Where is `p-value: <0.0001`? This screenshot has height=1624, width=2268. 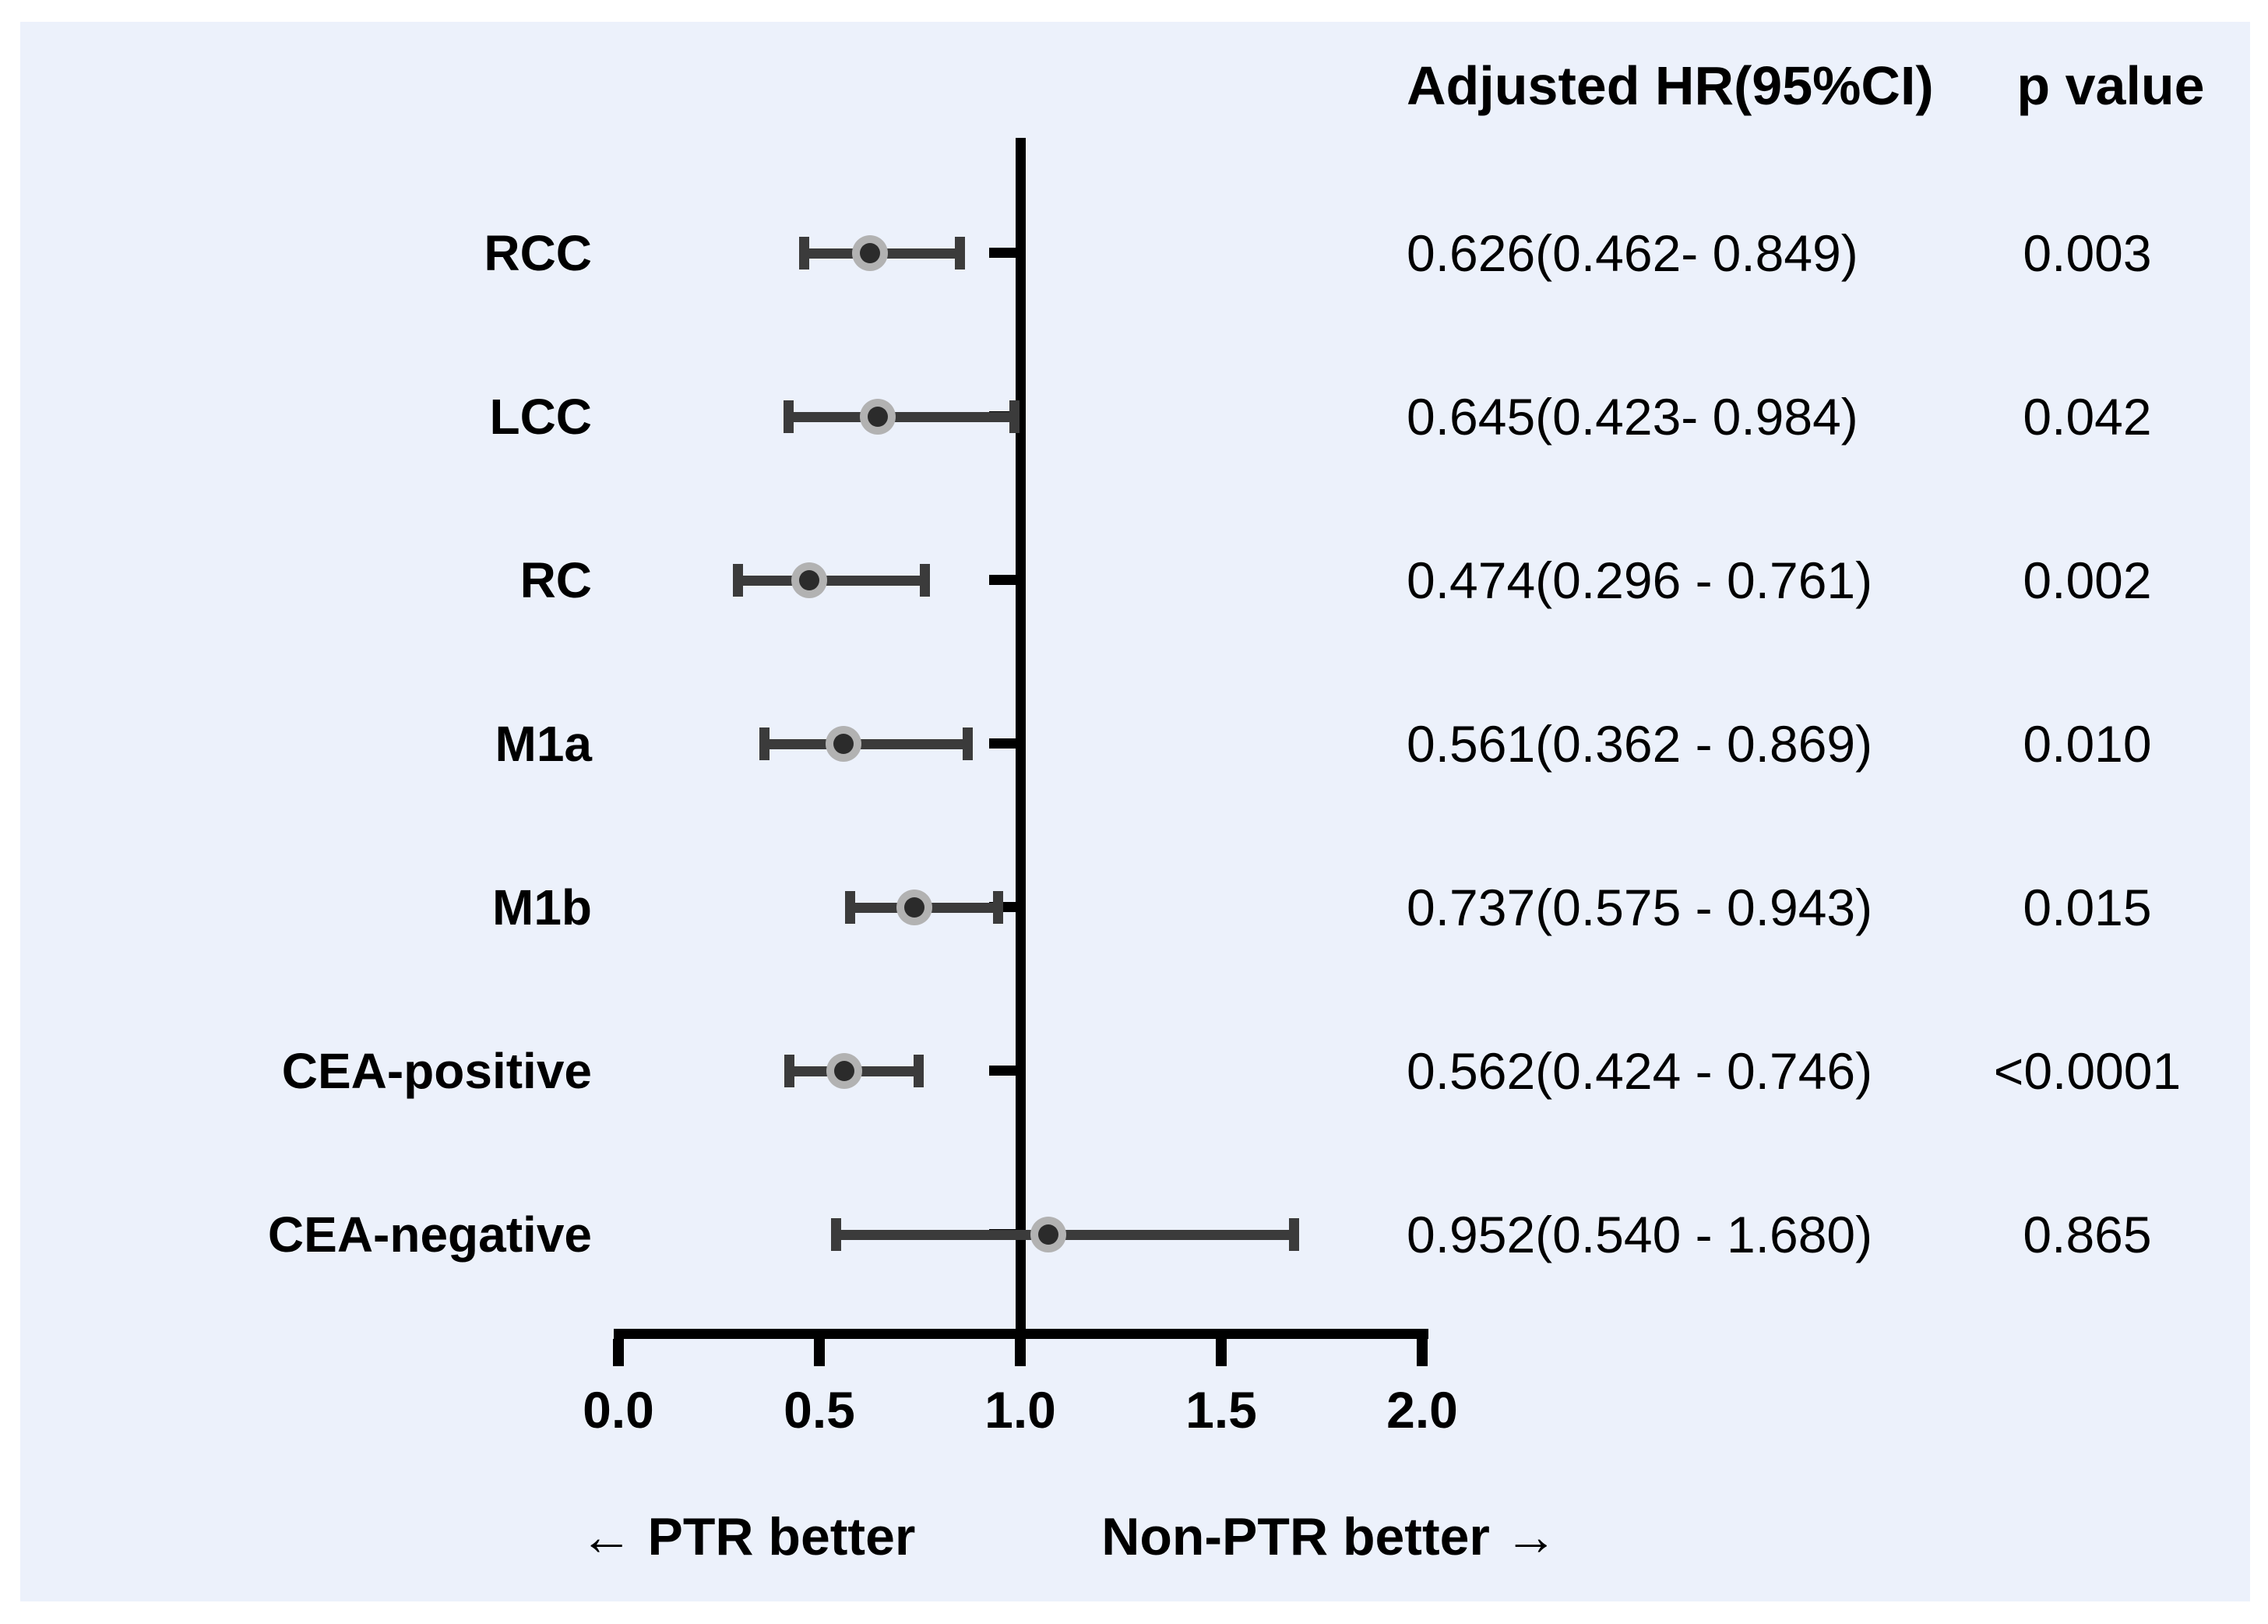
p-value: <0.0001 is located at coordinates (2087, 1071).